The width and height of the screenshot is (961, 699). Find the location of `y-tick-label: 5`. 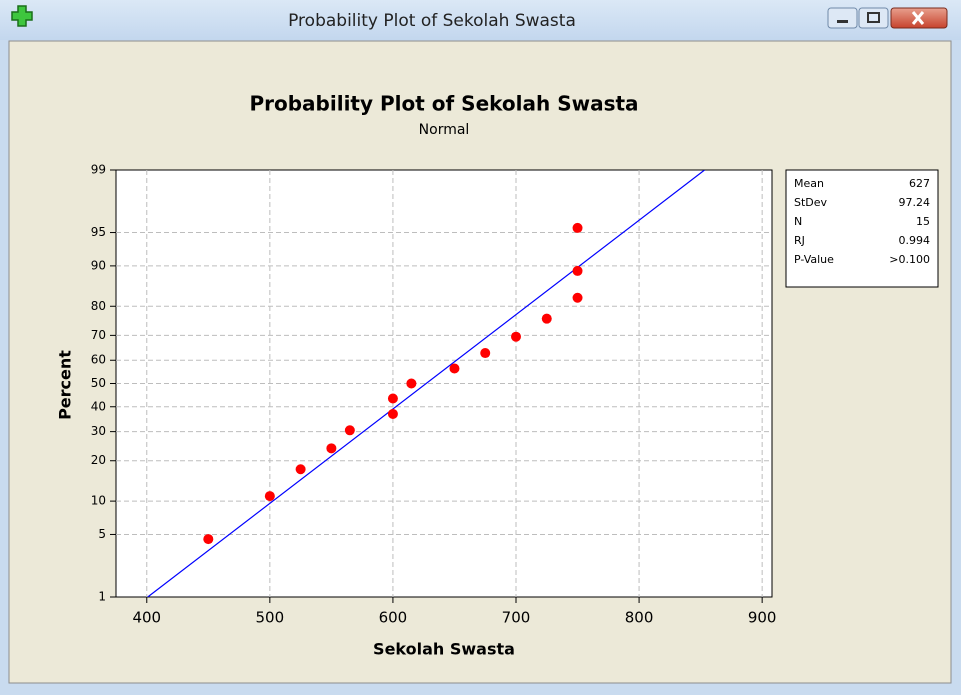

y-tick-label: 5 is located at coordinates (102, 534).